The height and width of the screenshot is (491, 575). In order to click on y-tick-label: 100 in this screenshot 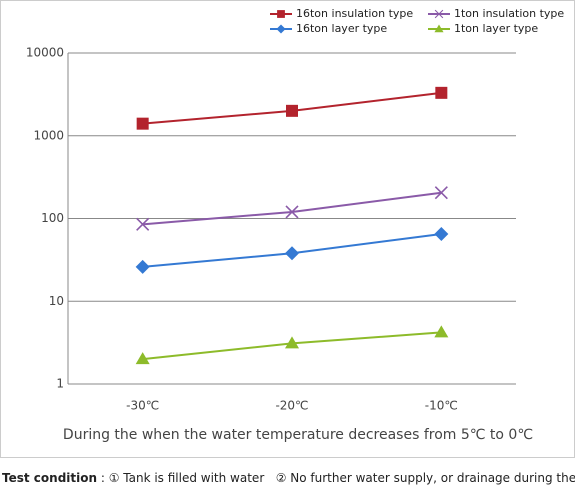, I will do `click(52, 218)`.